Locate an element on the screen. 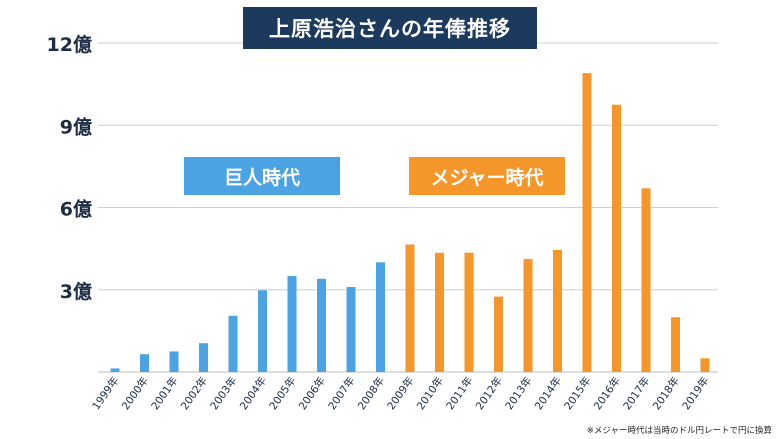  y-tick-label: 9億 is located at coordinates (76, 126).